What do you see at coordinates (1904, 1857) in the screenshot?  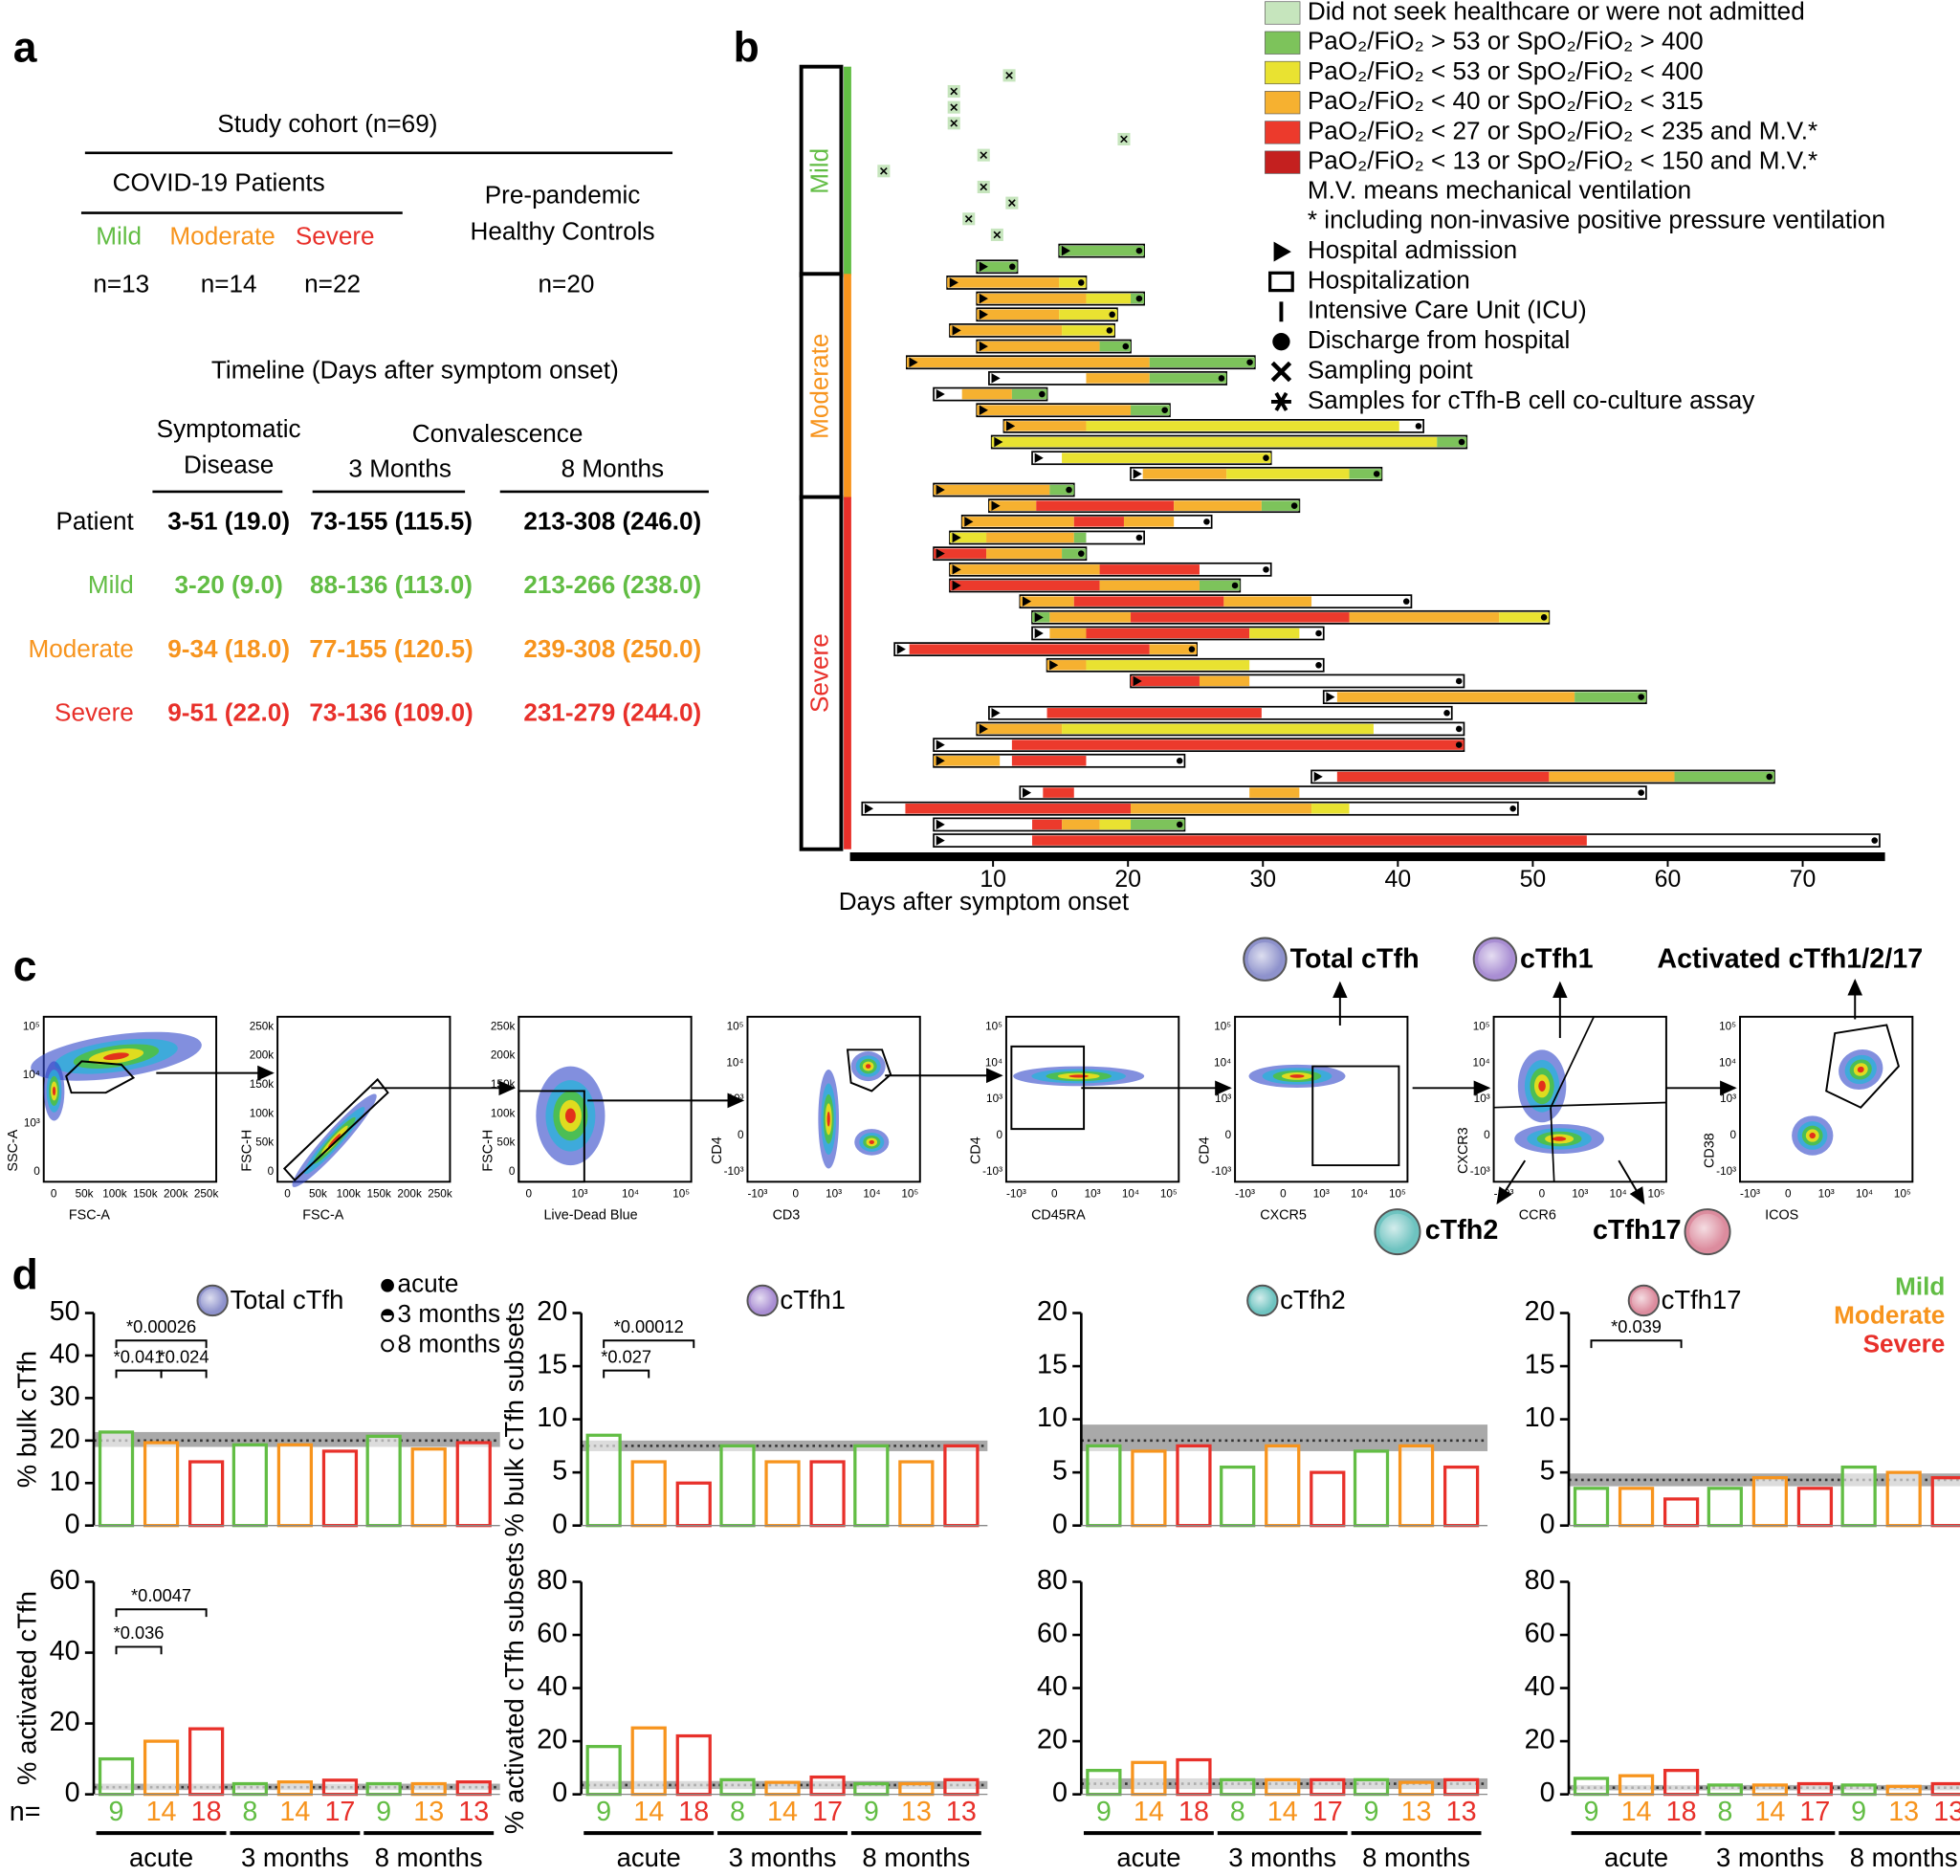 I see `timepoint-label: 8 months` at bounding box center [1904, 1857].